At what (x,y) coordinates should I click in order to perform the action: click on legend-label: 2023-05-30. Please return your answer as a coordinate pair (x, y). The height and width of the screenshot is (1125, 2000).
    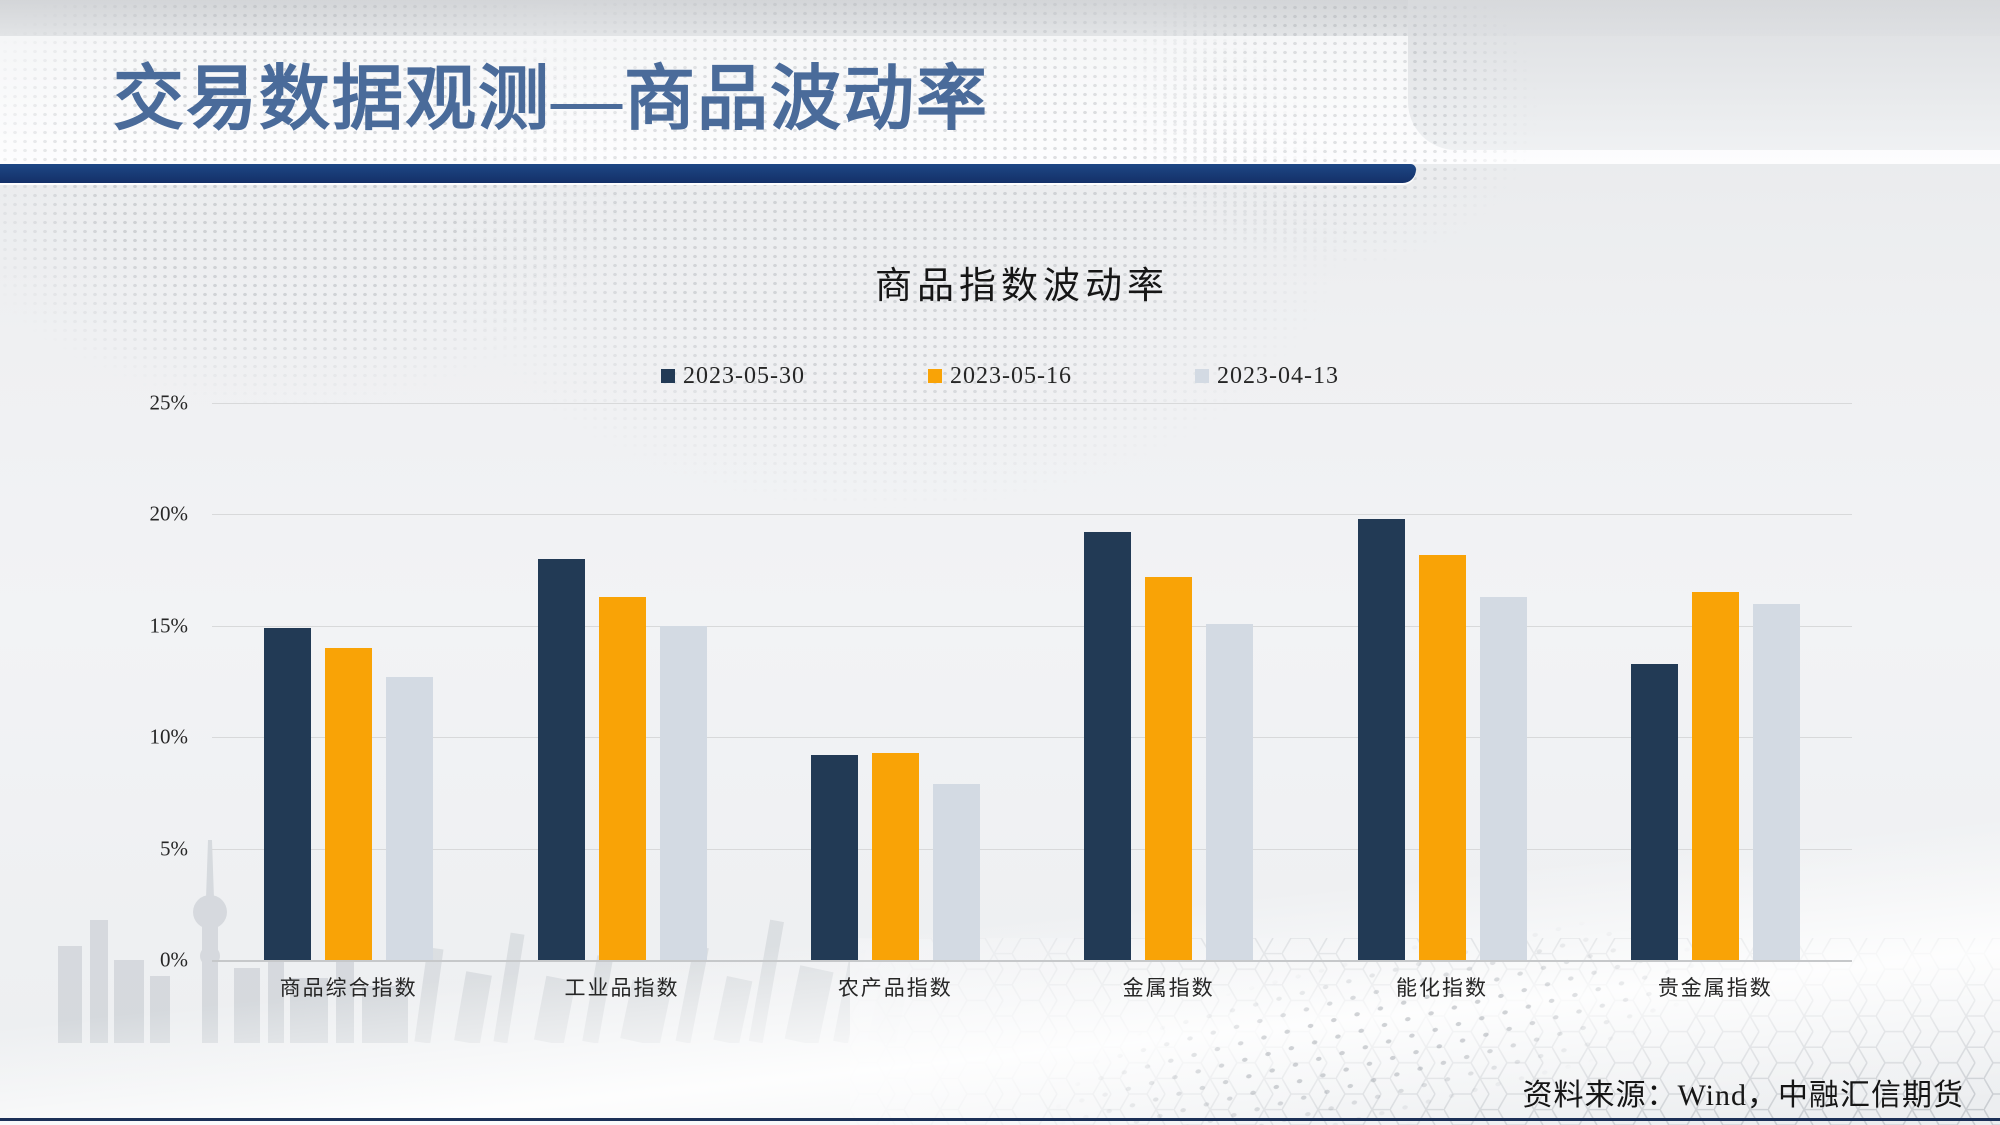
    Looking at the image, I should click on (744, 375).